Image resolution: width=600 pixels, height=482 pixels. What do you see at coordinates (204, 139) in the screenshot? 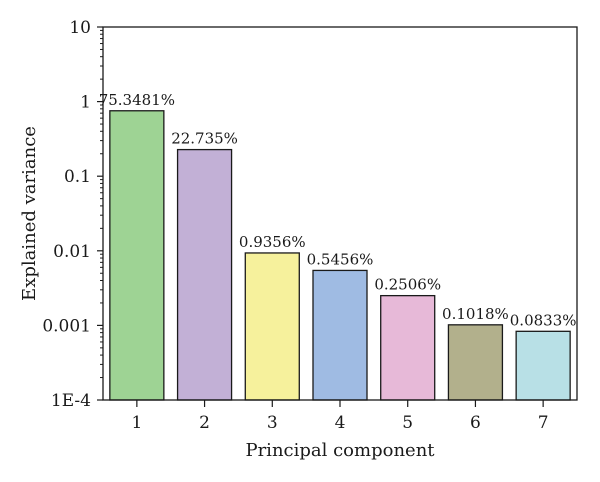
I see `data-label-2: 22.735%` at bounding box center [204, 139].